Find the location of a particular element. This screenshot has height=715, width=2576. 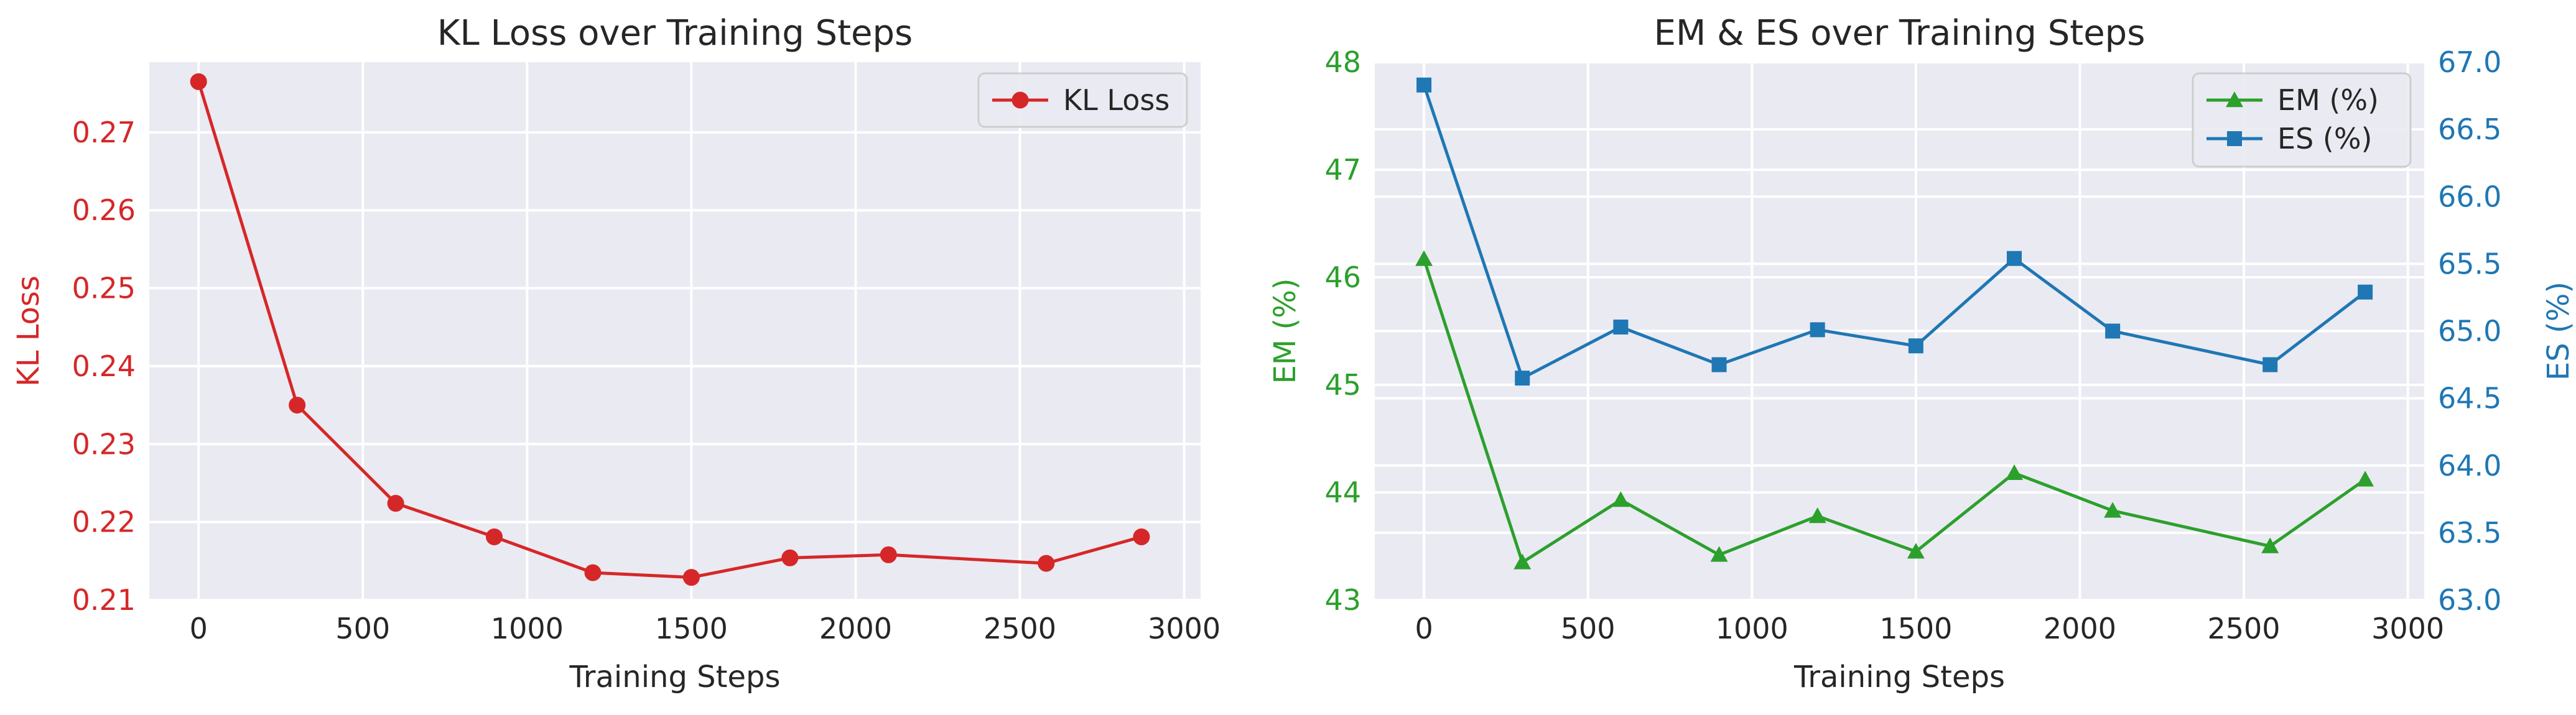

legend-label: EM (%) is located at coordinates (2328, 100).